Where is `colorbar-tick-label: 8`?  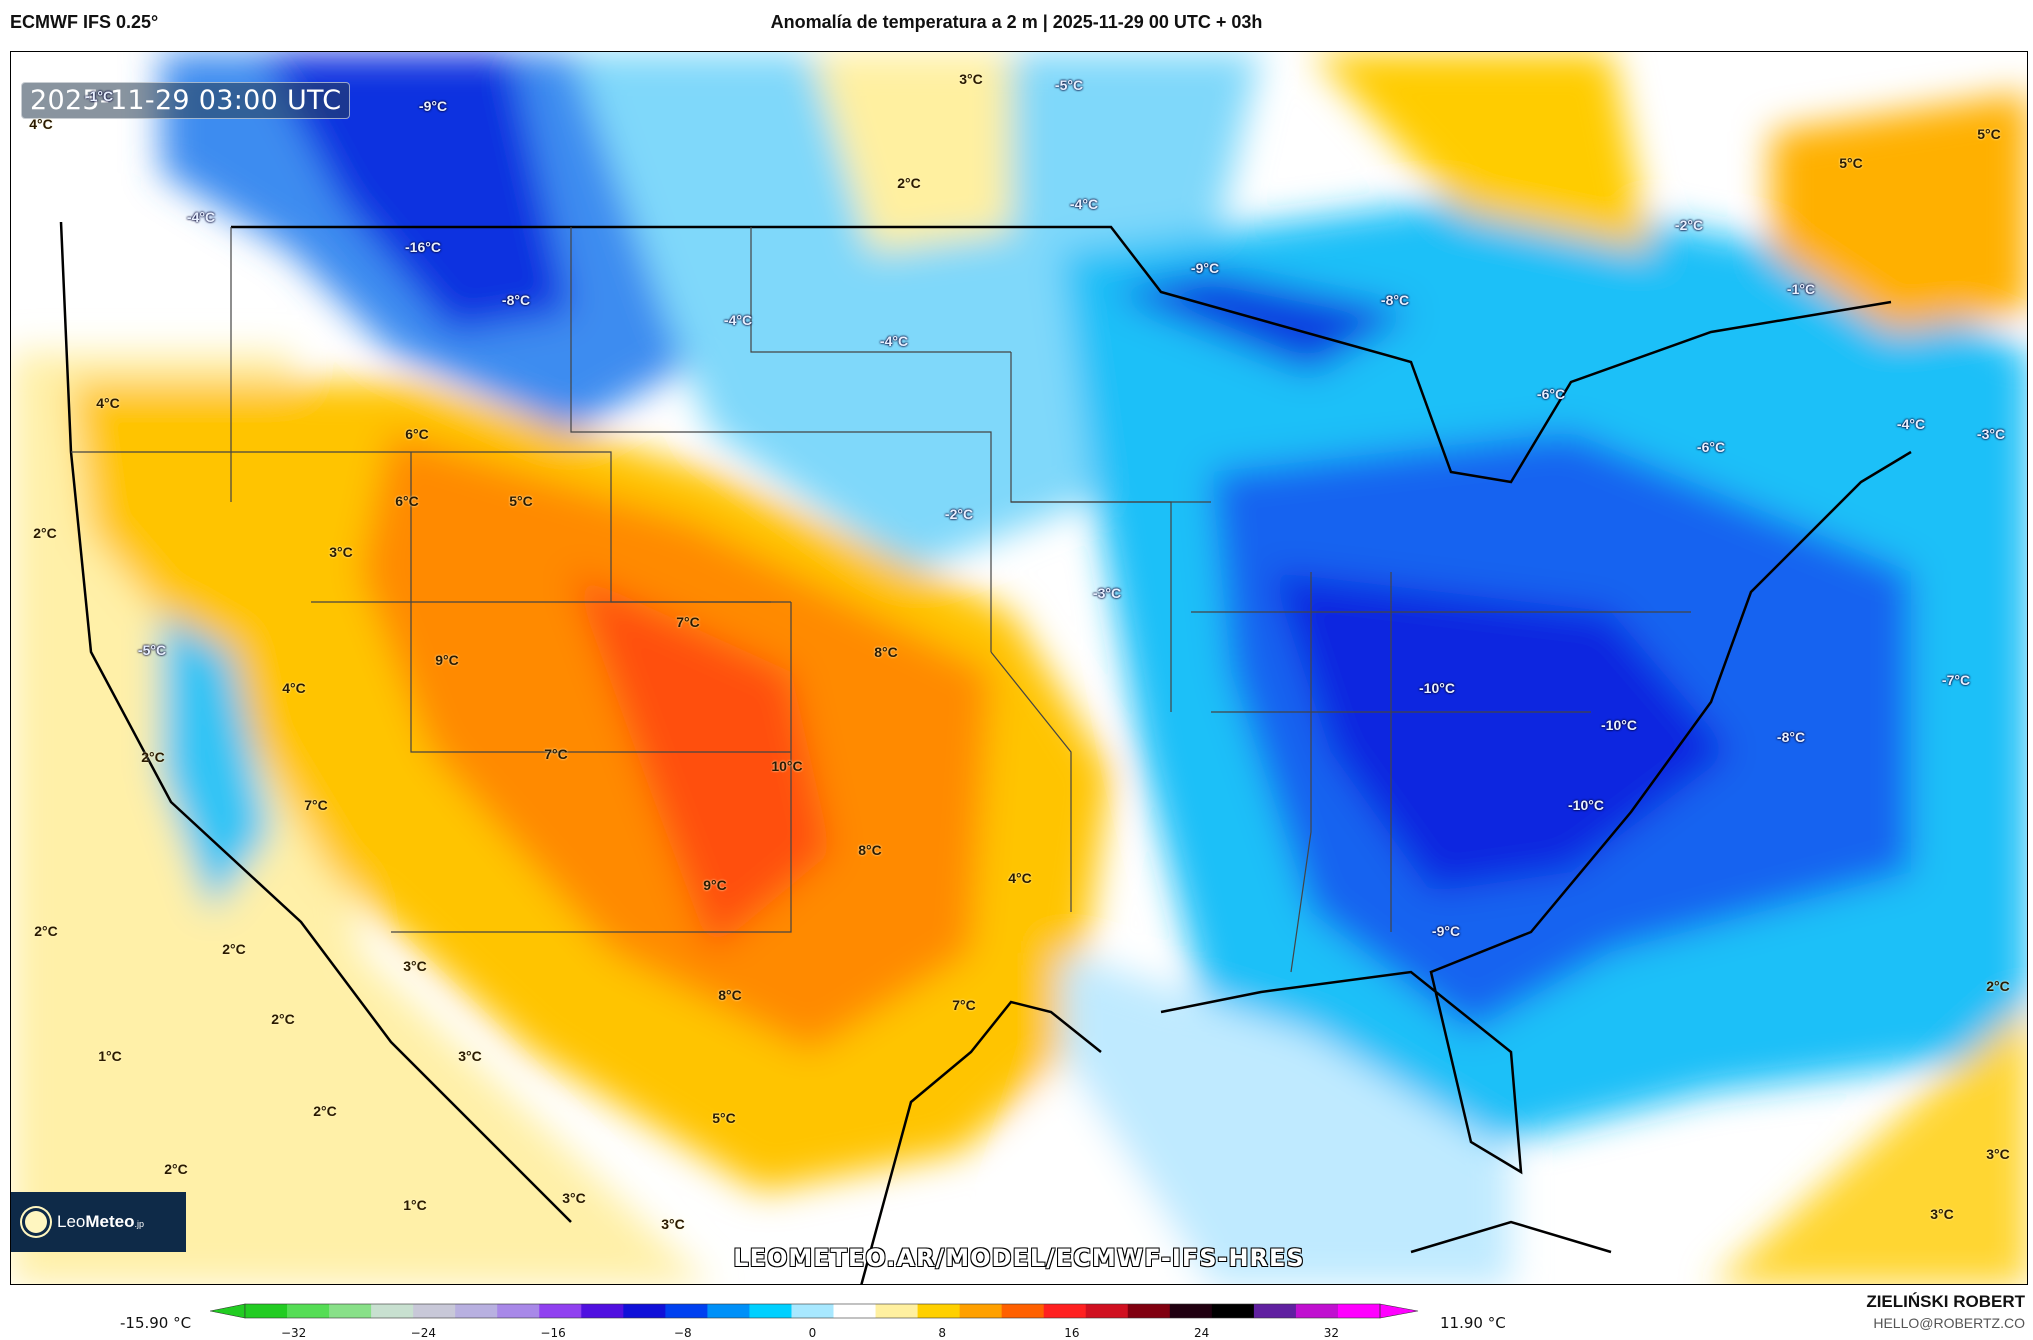 colorbar-tick-label: 8 is located at coordinates (942, 1333).